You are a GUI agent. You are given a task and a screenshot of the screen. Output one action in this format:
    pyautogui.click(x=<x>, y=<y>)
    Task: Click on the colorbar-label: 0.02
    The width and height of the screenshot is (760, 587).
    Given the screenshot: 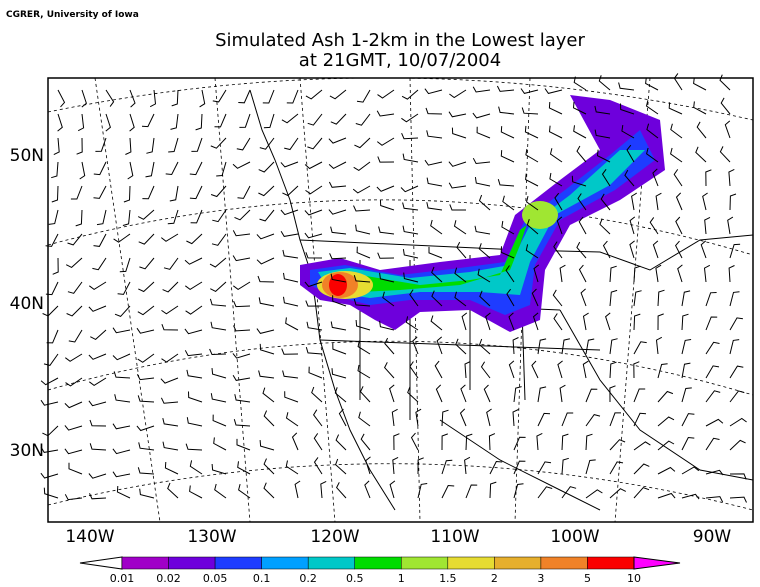 What is the action you would take?
    pyautogui.click(x=168, y=578)
    